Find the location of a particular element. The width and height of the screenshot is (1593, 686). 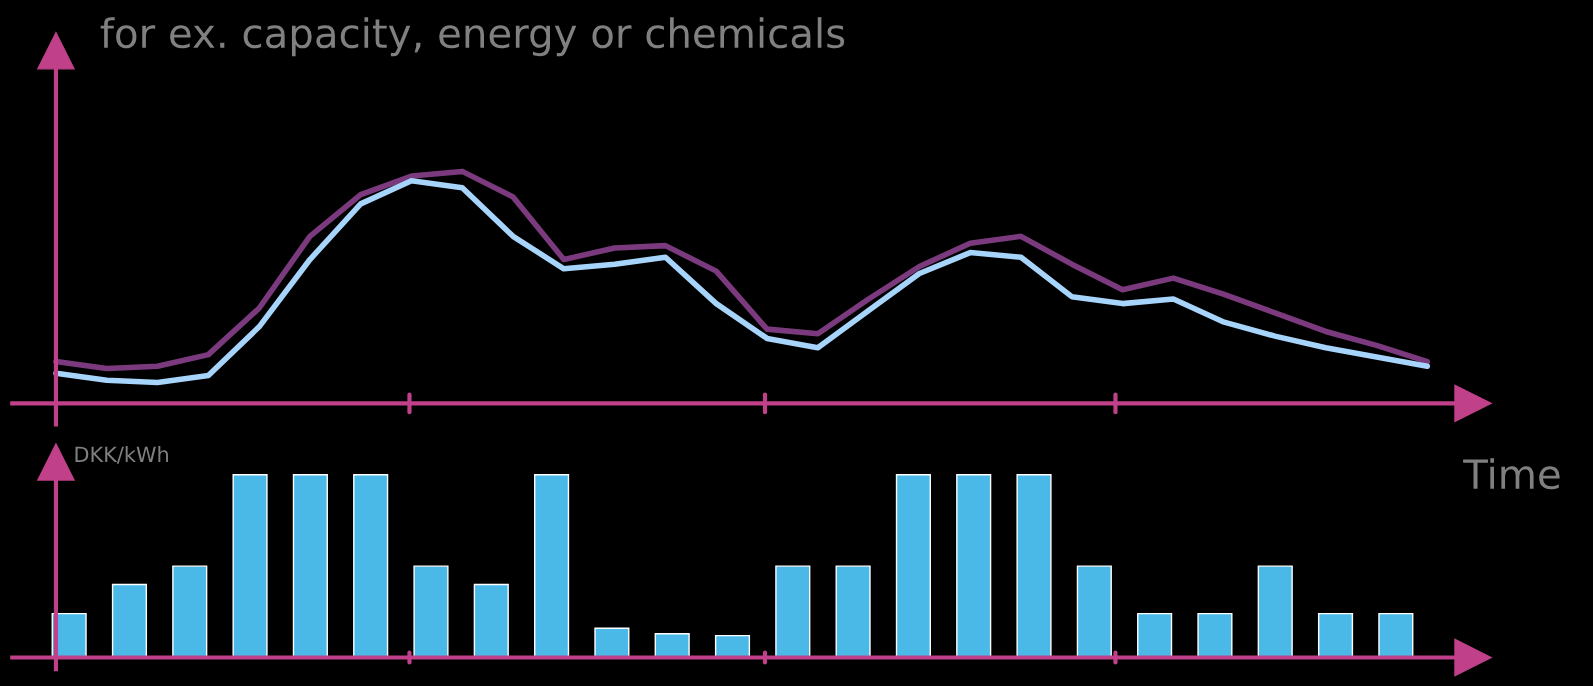

x-axis-title: Time is located at coordinates (1511, 474).